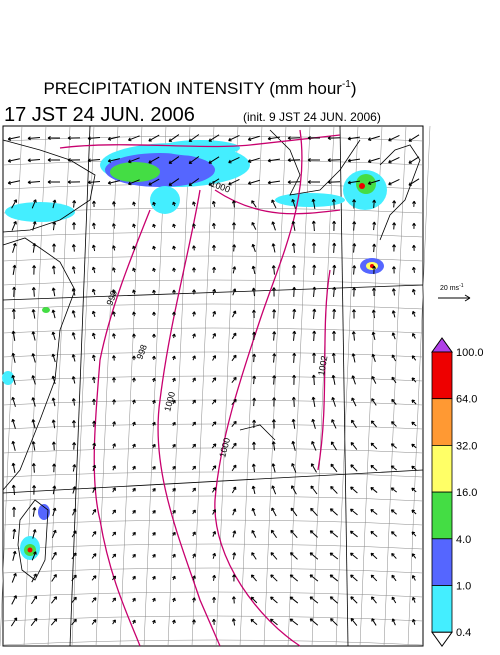  I want to click on title: PRECIPITATION INTENSITY (mm hour-1), so click(199, 88).